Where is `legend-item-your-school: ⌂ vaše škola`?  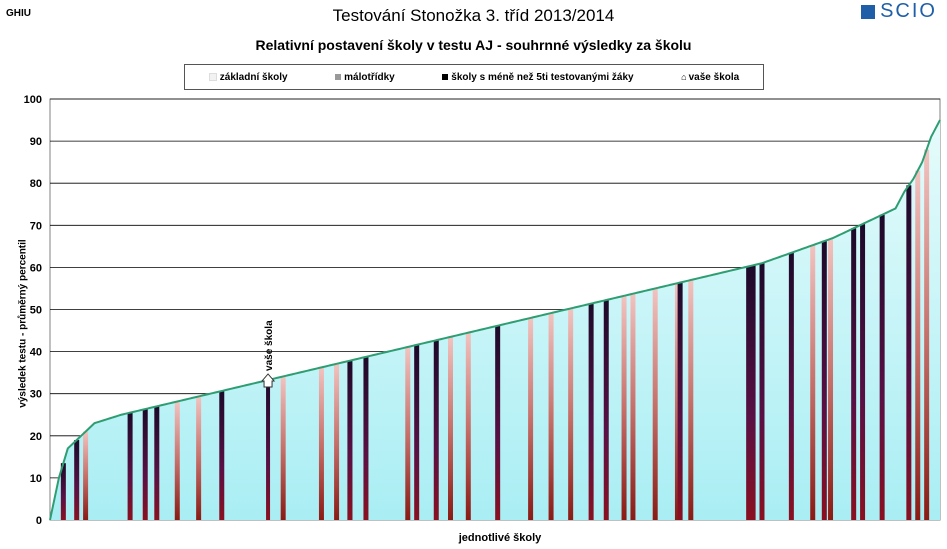
legend-item-your-school: ⌂ vaše škola is located at coordinates (710, 77).